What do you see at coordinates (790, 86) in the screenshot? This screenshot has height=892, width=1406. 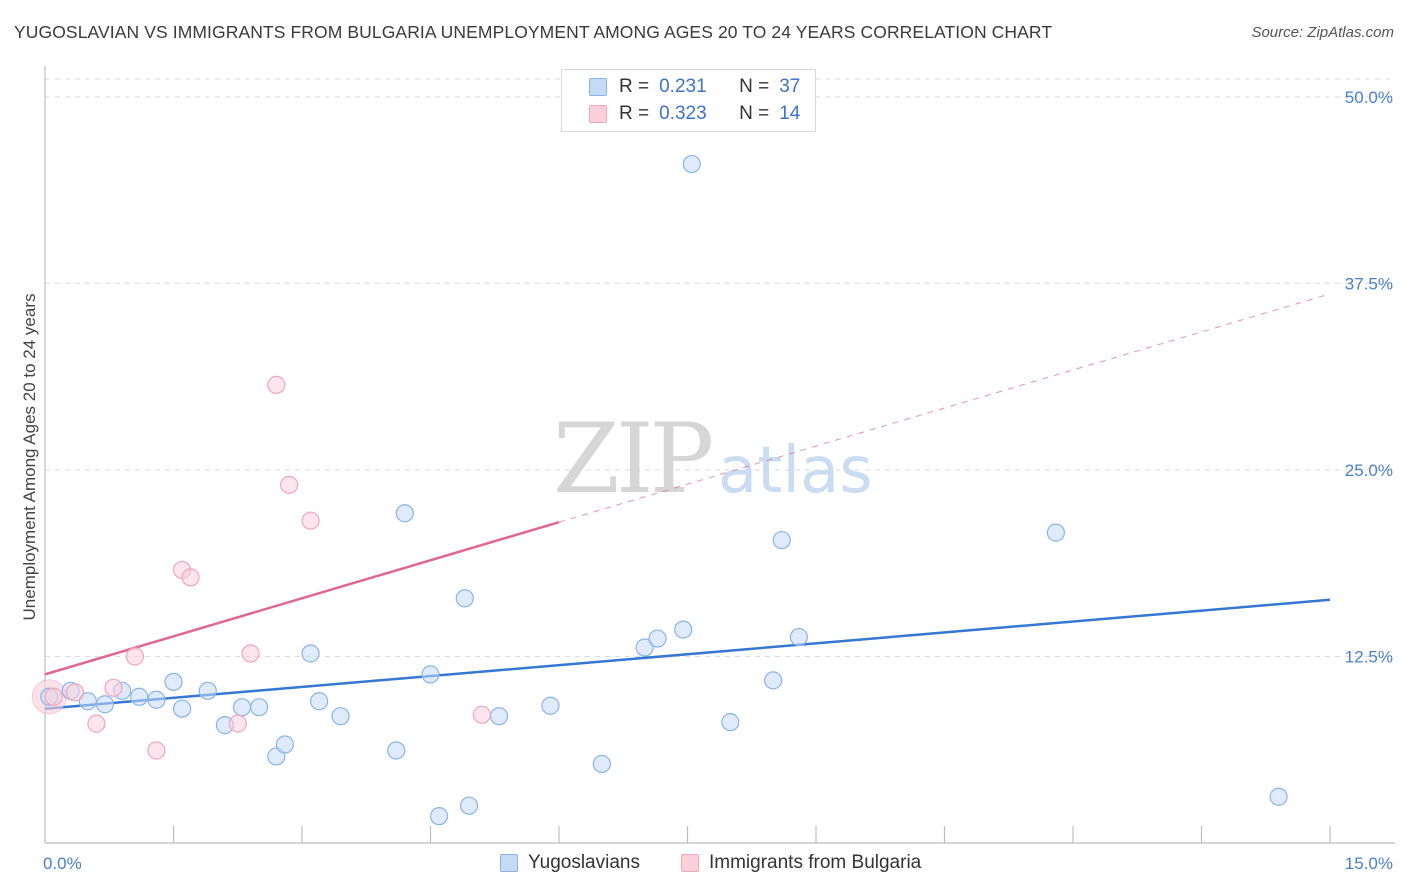 I see `n-value: 37` at bounding box center [790, 86].